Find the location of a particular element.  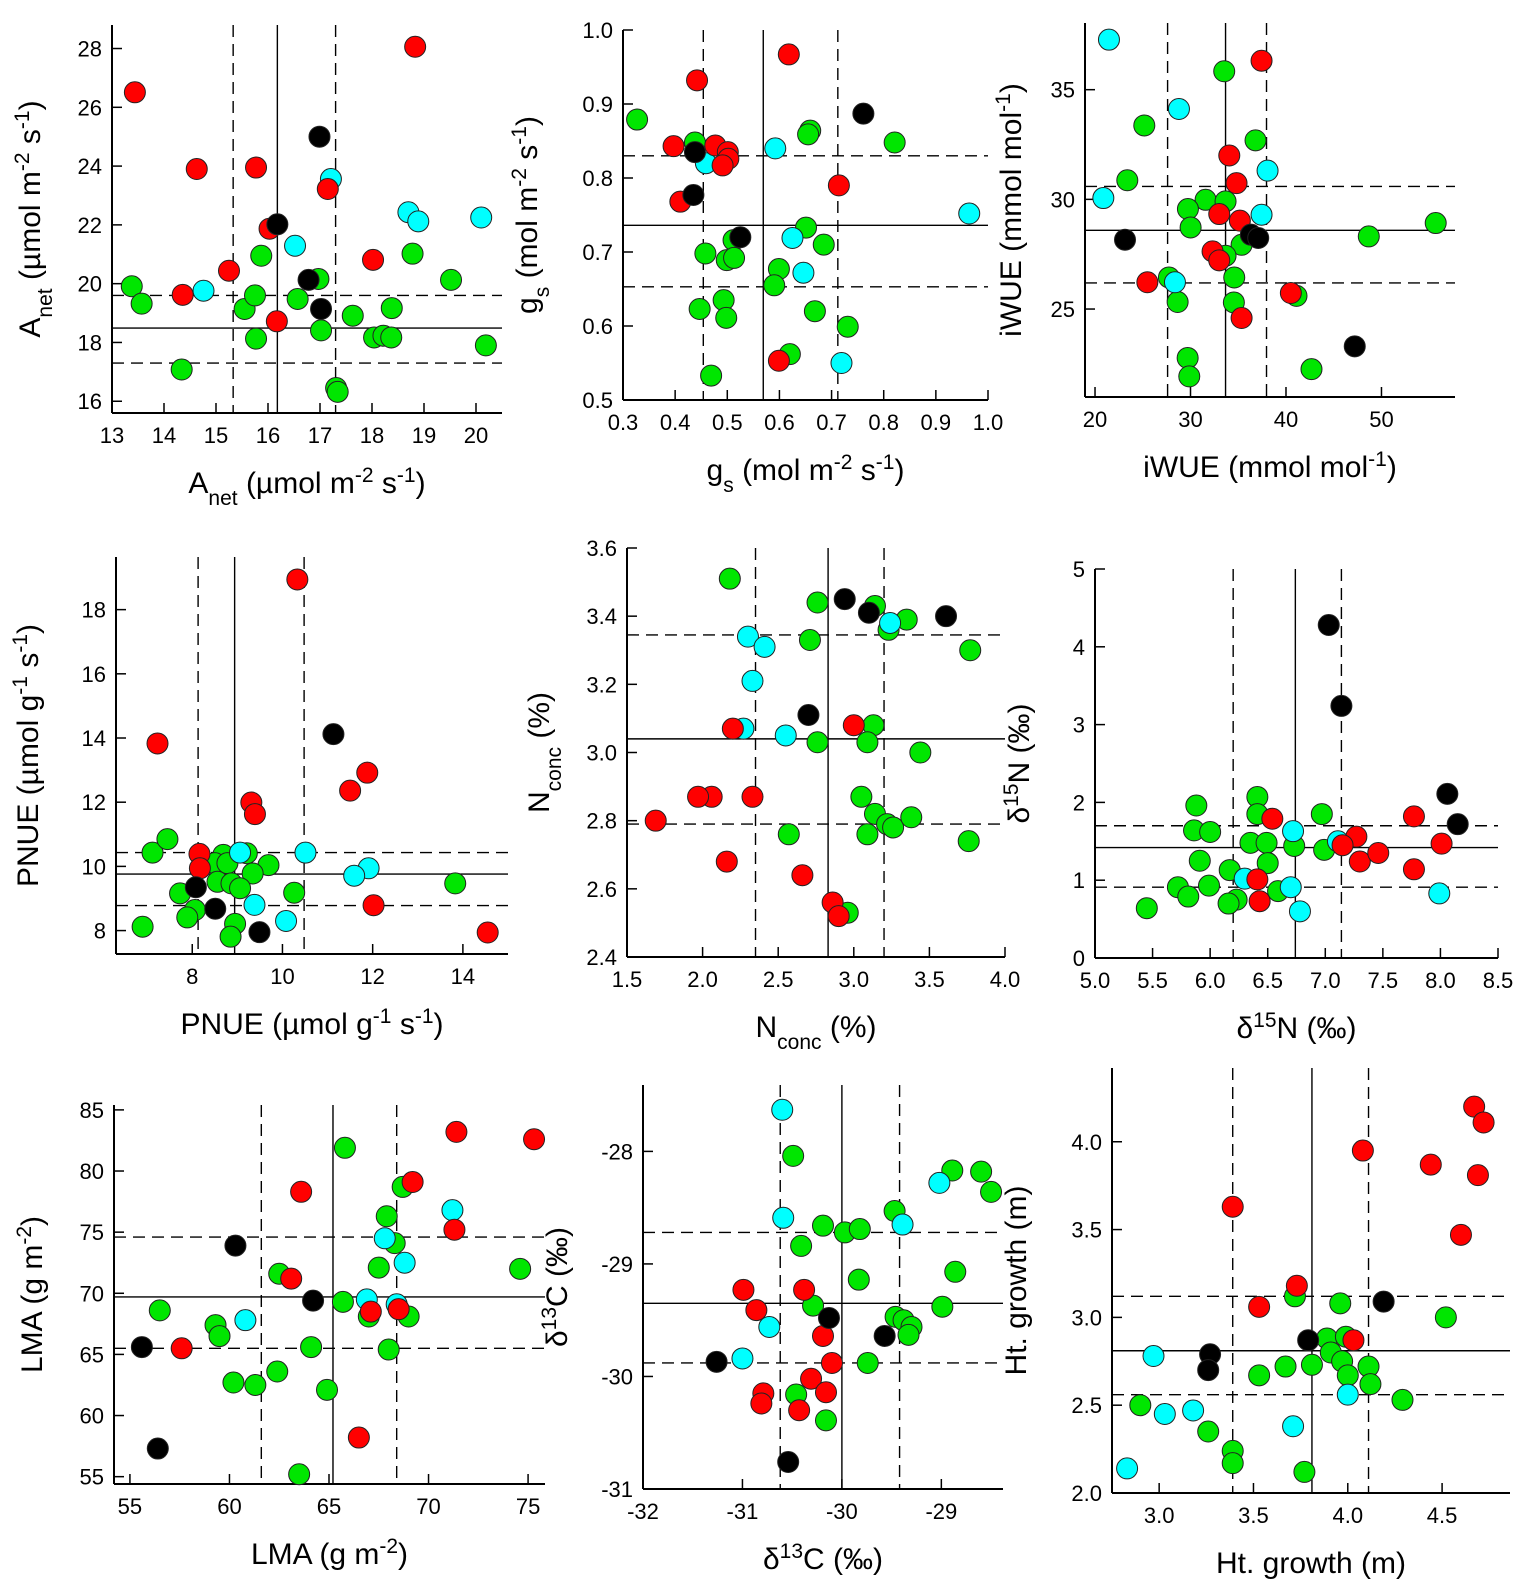

y-tick-label: 24 is located at coordinates (90, 166).